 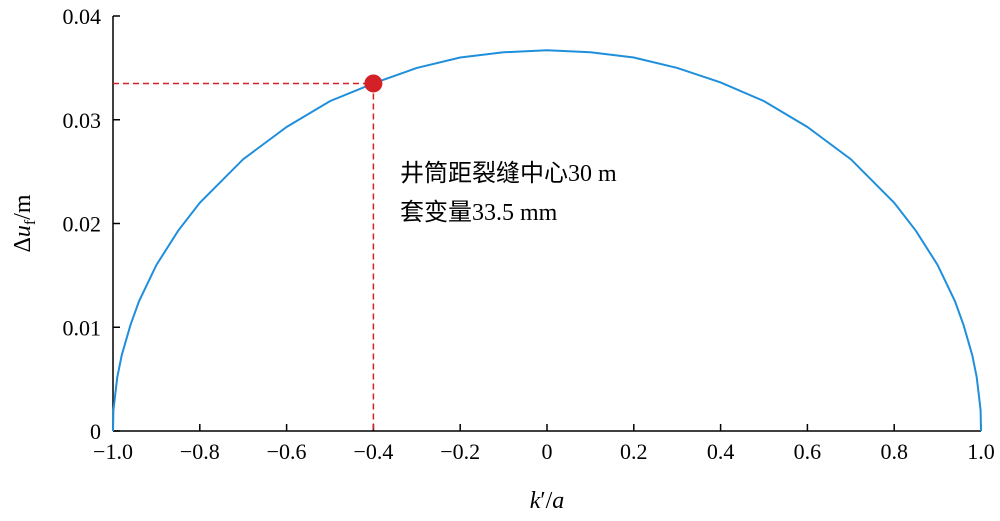 What do you see at coordinates (113, 451) in the screenshot?
I see `x-tick-label: −1.0` at bounding box center [113, 451].